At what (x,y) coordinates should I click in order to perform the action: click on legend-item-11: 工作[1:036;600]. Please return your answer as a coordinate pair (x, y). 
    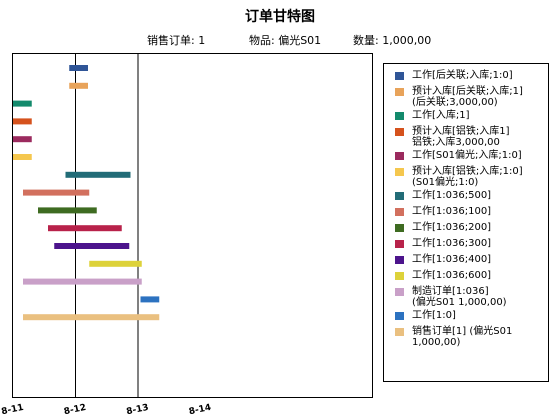
    Looking at the image, I should click on (466, 277).